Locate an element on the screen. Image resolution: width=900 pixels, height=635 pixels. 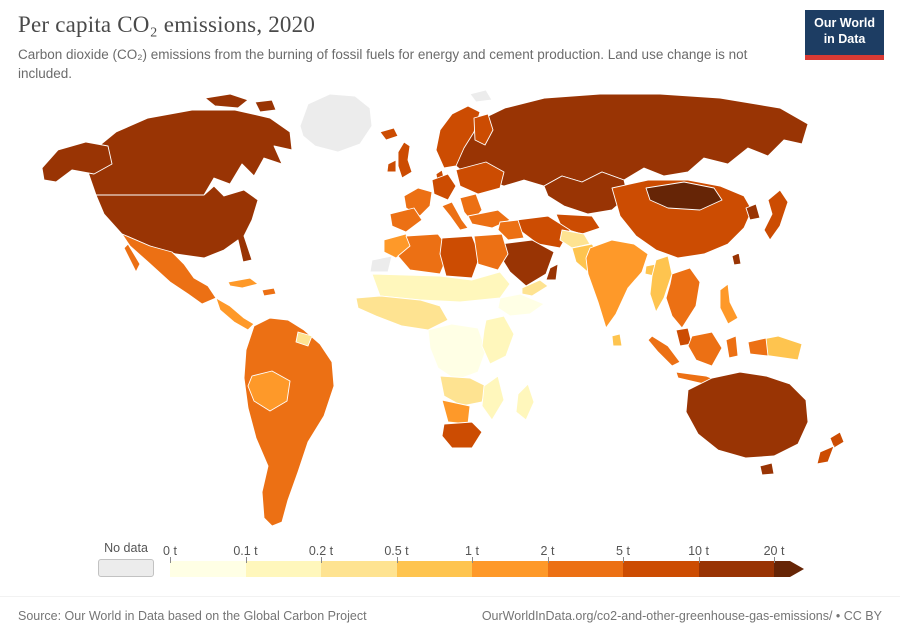
country-borneo is located at coordinates (705, 349).